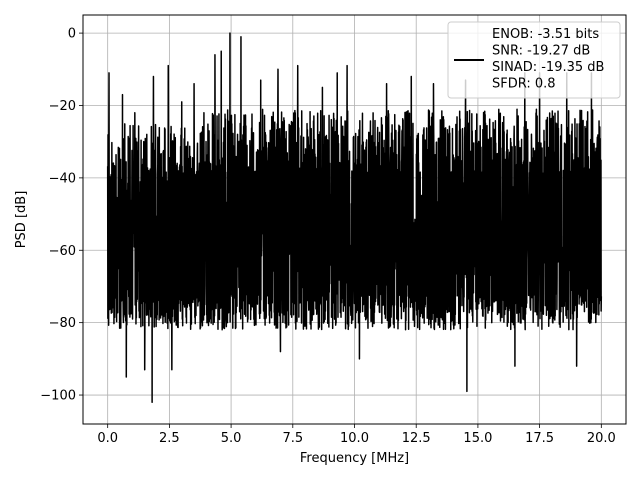  Describe the element at coordinates (548, 67) in the screenshot. I see `legend-sinad: SINAD: -19.35 dB` at that location.